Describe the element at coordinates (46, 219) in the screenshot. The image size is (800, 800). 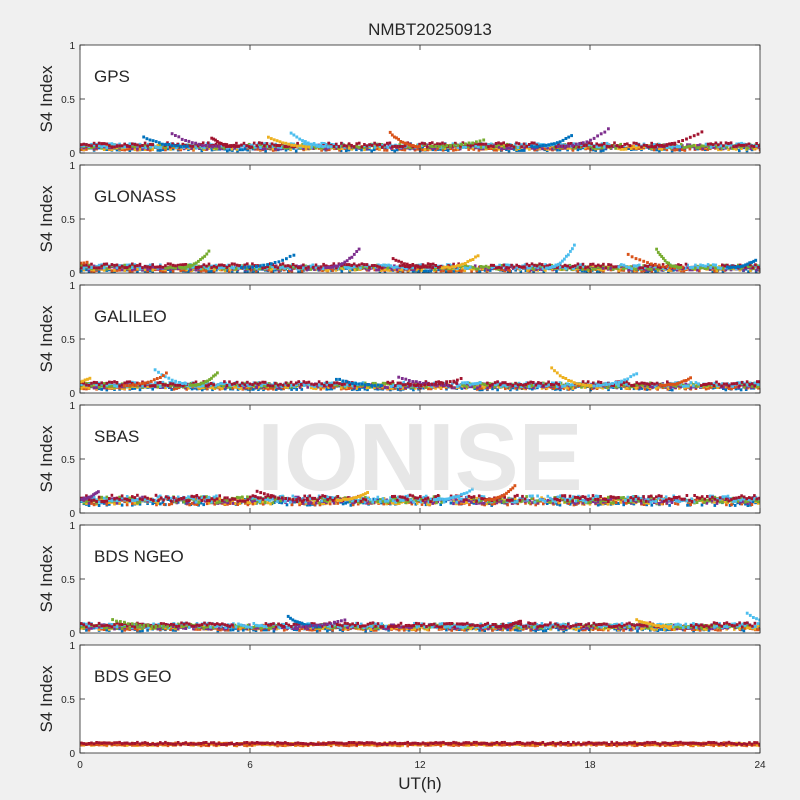
I see `y-axis-label: S4 Index` at that location.